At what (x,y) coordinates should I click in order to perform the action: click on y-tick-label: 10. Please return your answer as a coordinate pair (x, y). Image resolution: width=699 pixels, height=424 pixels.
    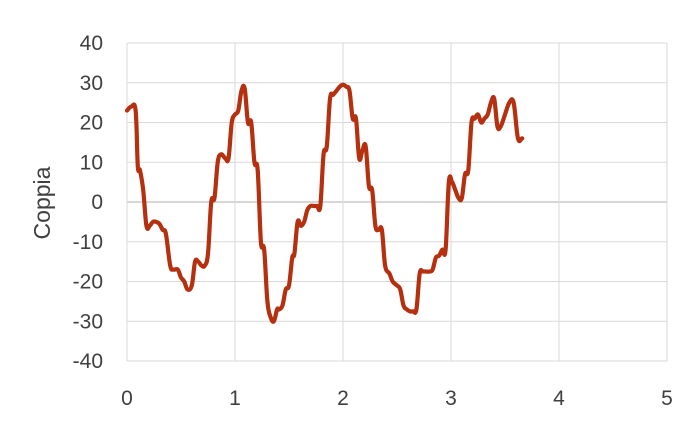
    Looking at the image, I should click on (91, 162).